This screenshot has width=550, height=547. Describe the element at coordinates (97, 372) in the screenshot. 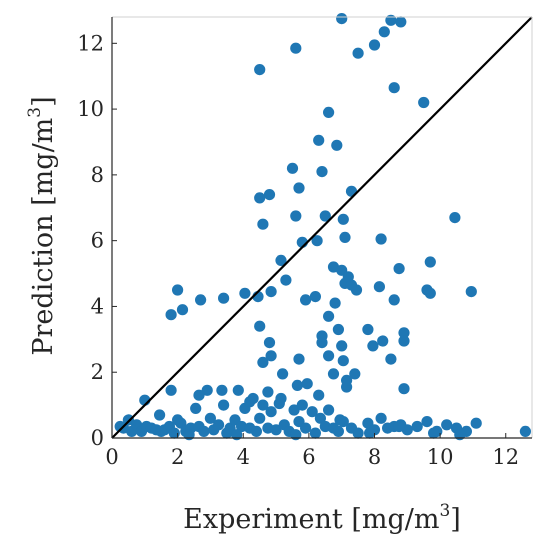

I see `y-tick-label: 2` at that location.